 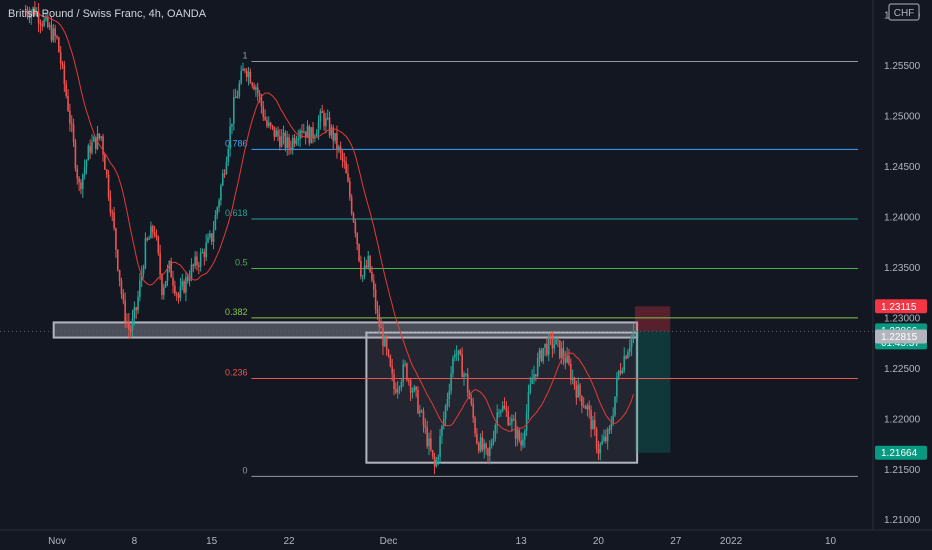 What do you see at coordinates (902, 470) in the screenshot?
I see `y-tick-label: 1.21500` at bounding box center [902, 470].